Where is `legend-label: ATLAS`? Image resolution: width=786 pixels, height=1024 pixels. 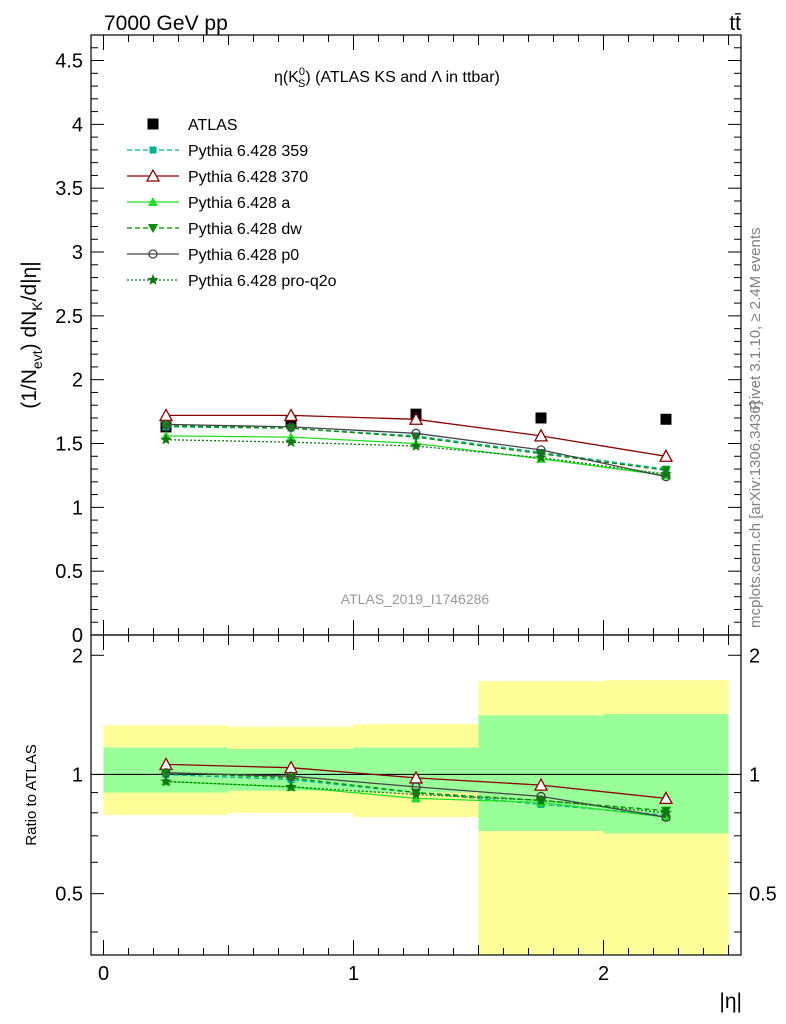 legend-label: ATLAS is located at coordinates (213, 125).